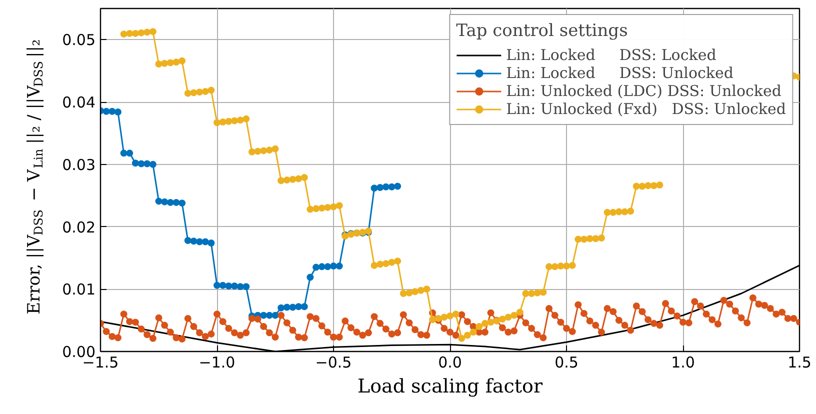 The width and height of the screenshot is (816, 414). Describe the element at coordinates (333, 363) in the screenshot. I see `x-tick-label: −0.5` at that location.